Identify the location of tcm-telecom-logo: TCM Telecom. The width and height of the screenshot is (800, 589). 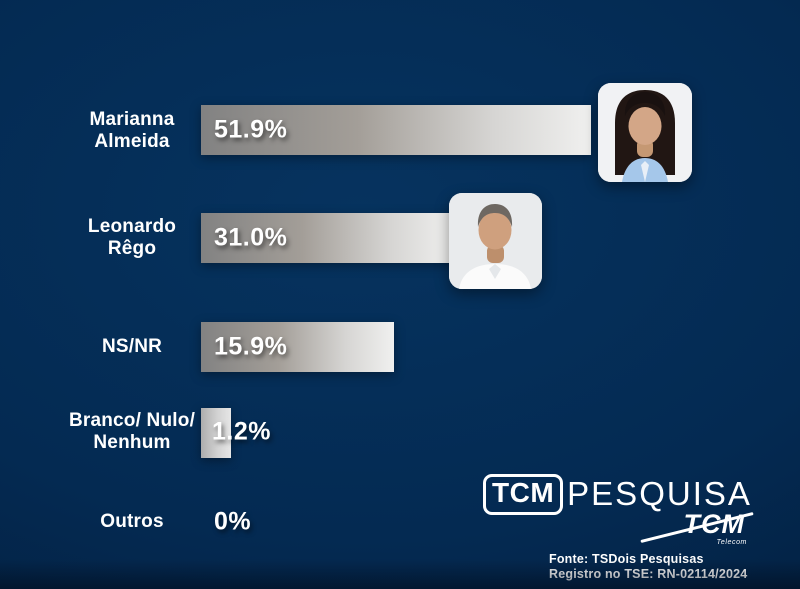
(697, 527).